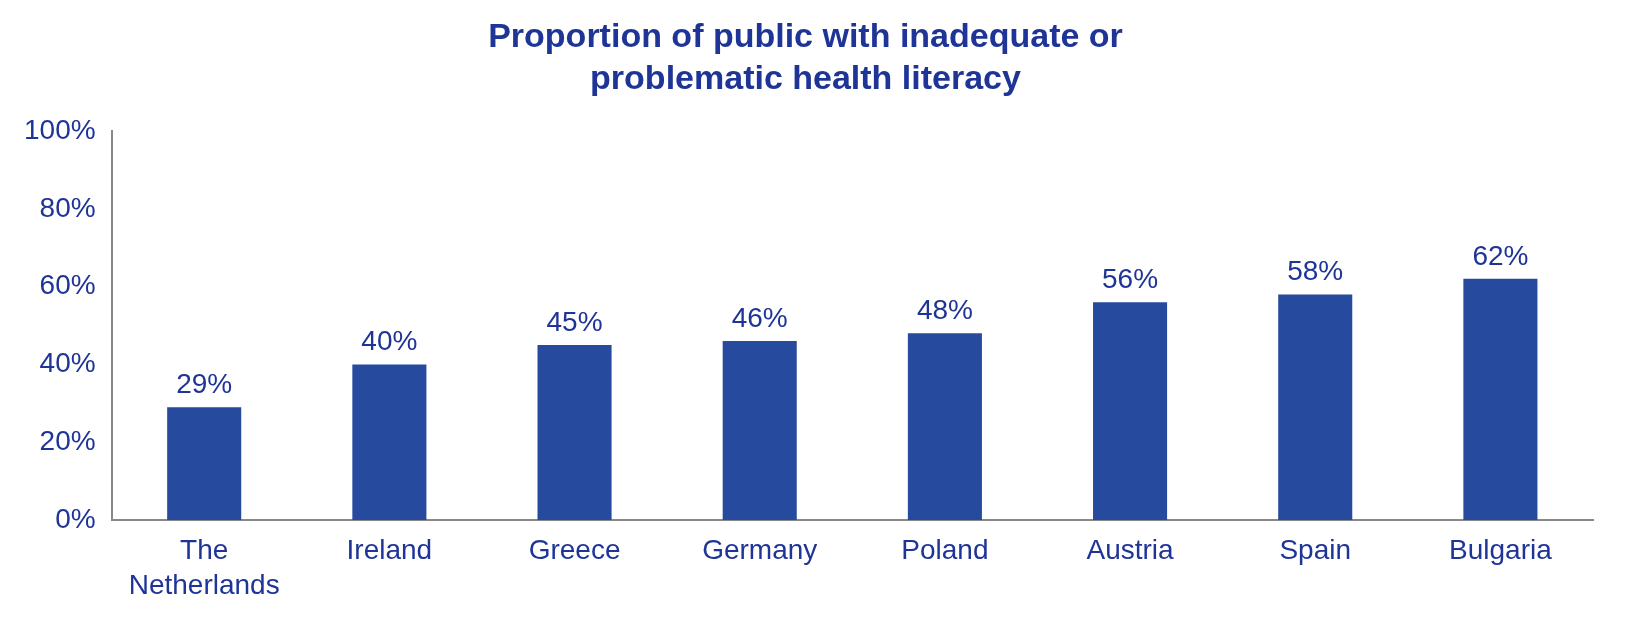 This screenshot has height=626, width=1641. Describe the element at coordinates (574, 550) in the screenshot. I see `x-tick-label: Greece` at that location.